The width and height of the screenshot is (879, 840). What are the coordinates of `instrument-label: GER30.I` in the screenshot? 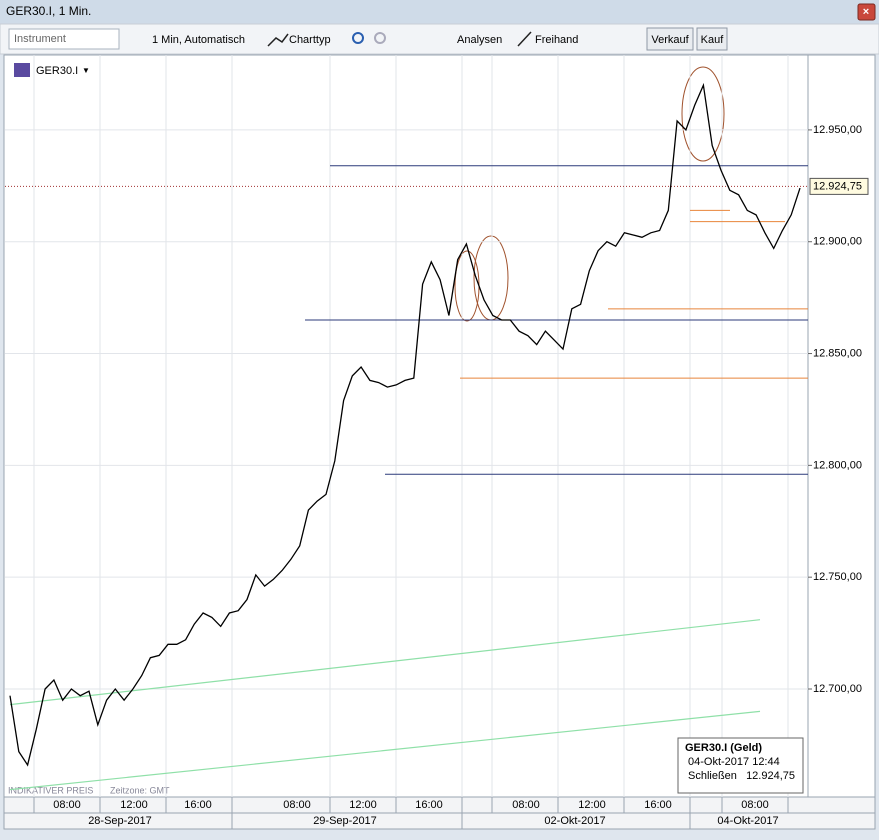 It's located at (57, 71).